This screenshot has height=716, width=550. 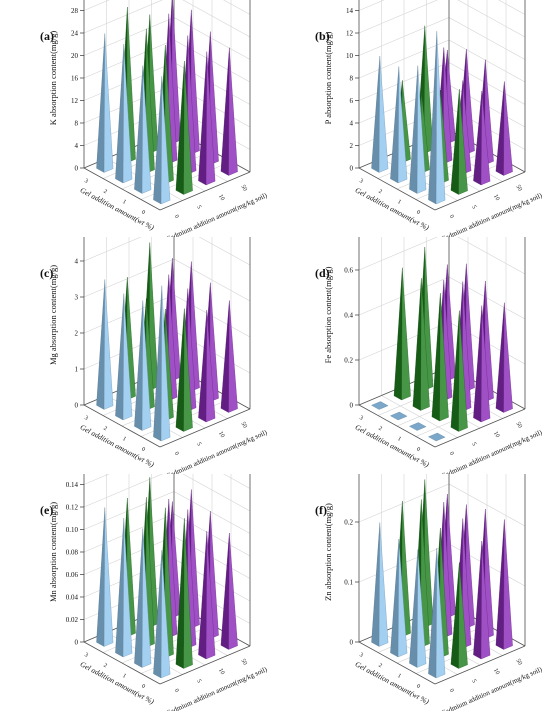 I want to click on z-axis-title: Fe absorption content(mg/g), so click(x=328, y=314).